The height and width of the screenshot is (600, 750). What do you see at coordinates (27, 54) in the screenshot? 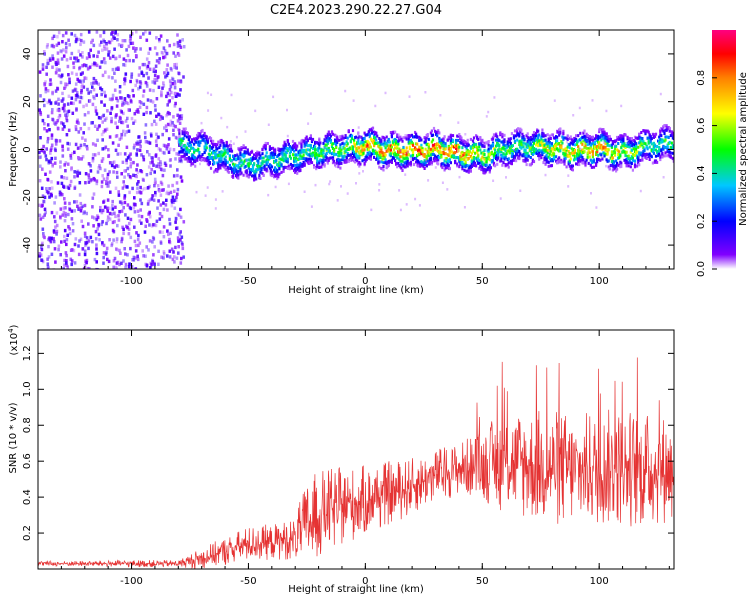
I see `y-tick-label: 40` at bounding box center [27, 54].